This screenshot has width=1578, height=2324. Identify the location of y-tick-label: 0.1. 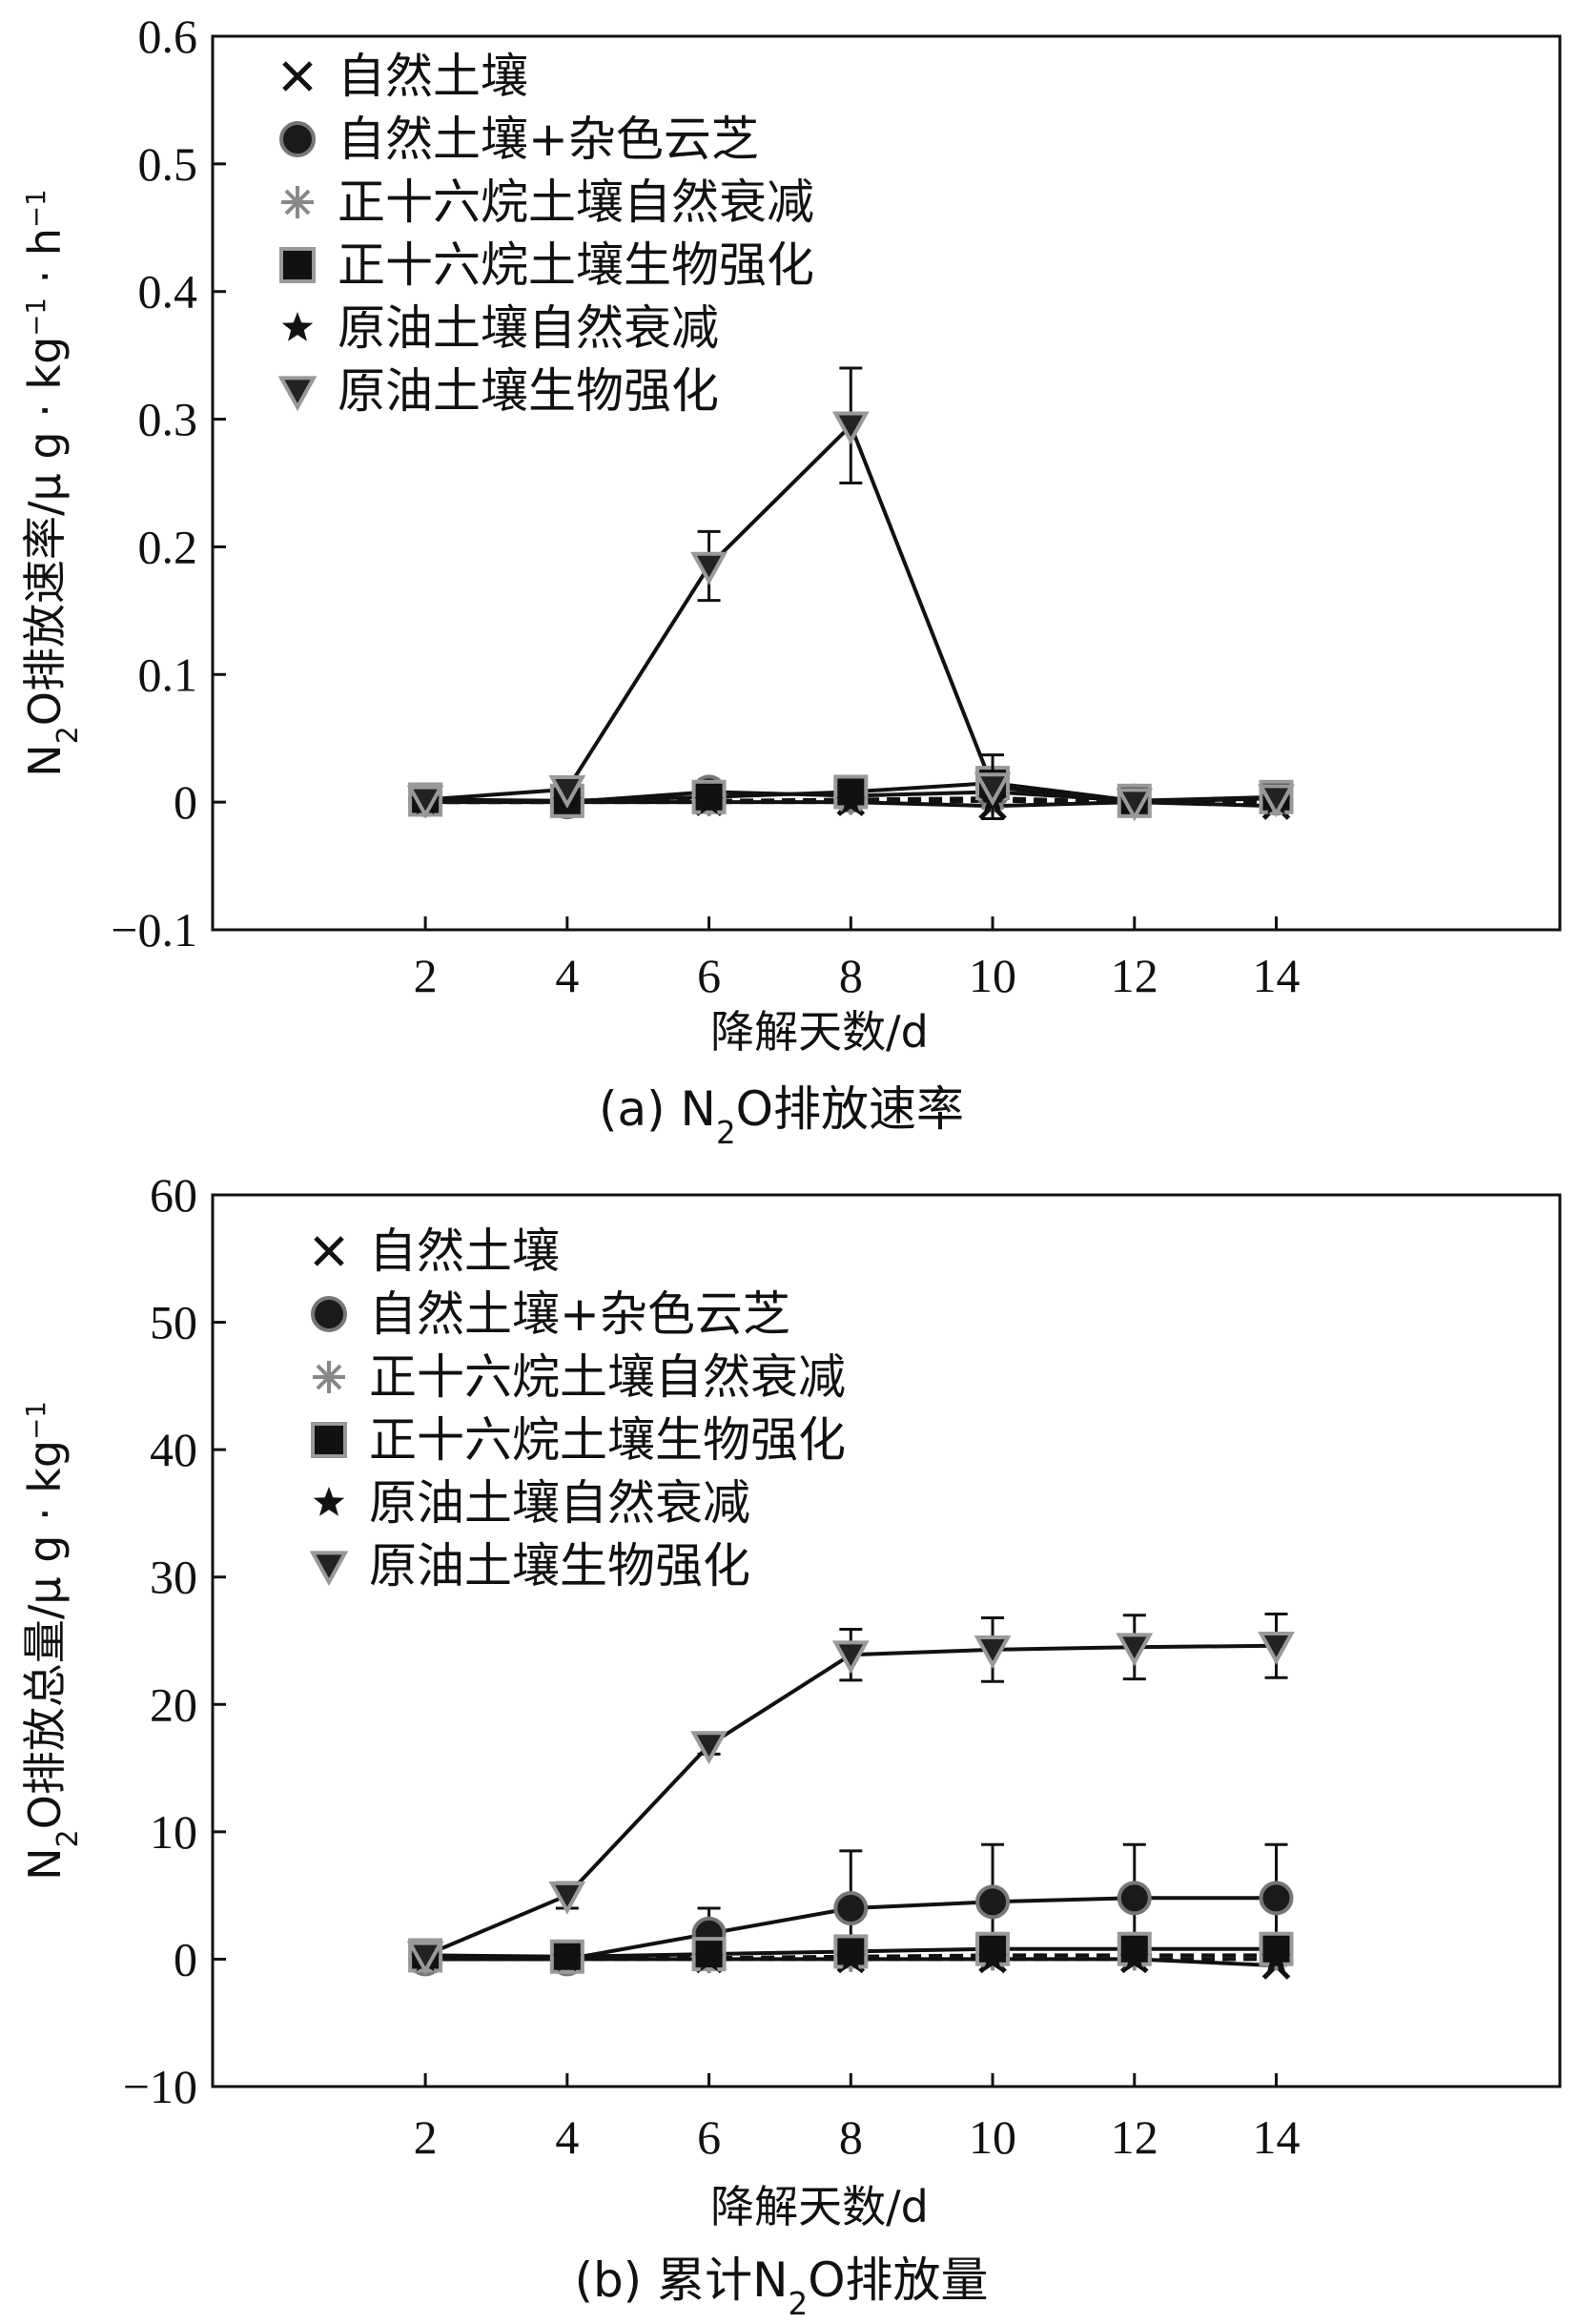
(168, 674).